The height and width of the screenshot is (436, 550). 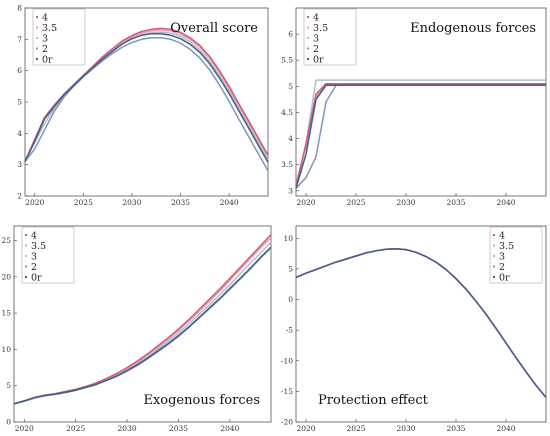 I want to click on chart-title: Endogenous forces, so click(x=473, y=28).